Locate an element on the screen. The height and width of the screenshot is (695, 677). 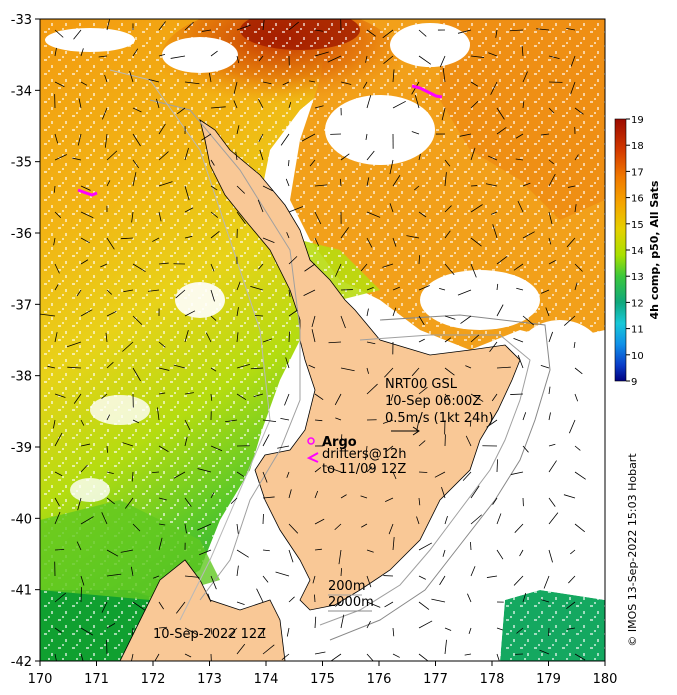
y-tick-label: -39 is located at coordinates (21, 448).